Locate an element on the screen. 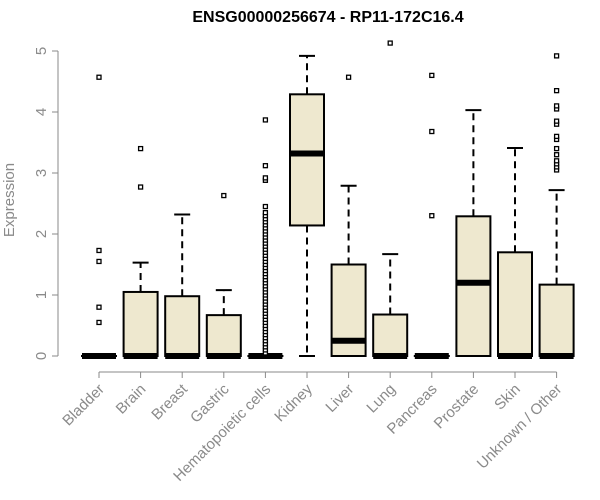 Image resolution: width=600 pixels, height=500 pixels. x-tick-label: Breast is located at coordinates (169, 401).